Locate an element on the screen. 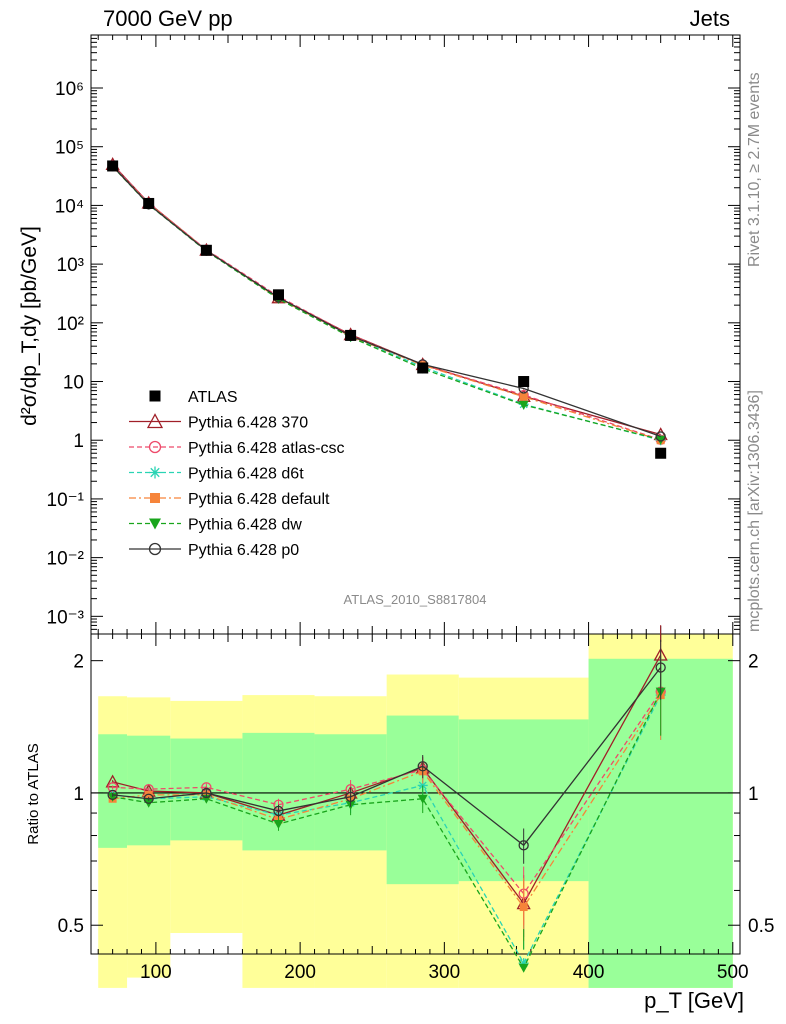 Image resolution: width=786 pixels, height=1024 pixels. ratio-line-atlas_csc is located at coordinates (387, 793).